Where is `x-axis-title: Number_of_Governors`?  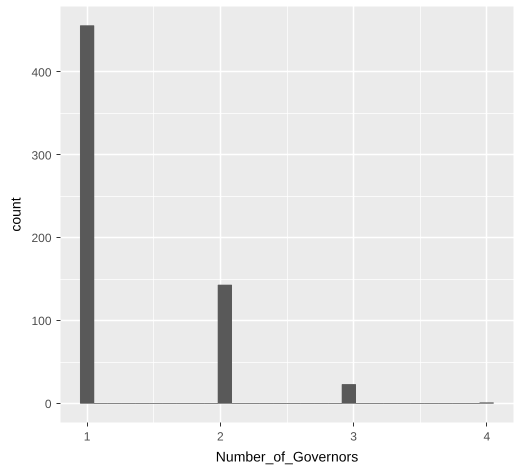 x-axis-title: Number_of_Governors is located at coordinates (287, 456).